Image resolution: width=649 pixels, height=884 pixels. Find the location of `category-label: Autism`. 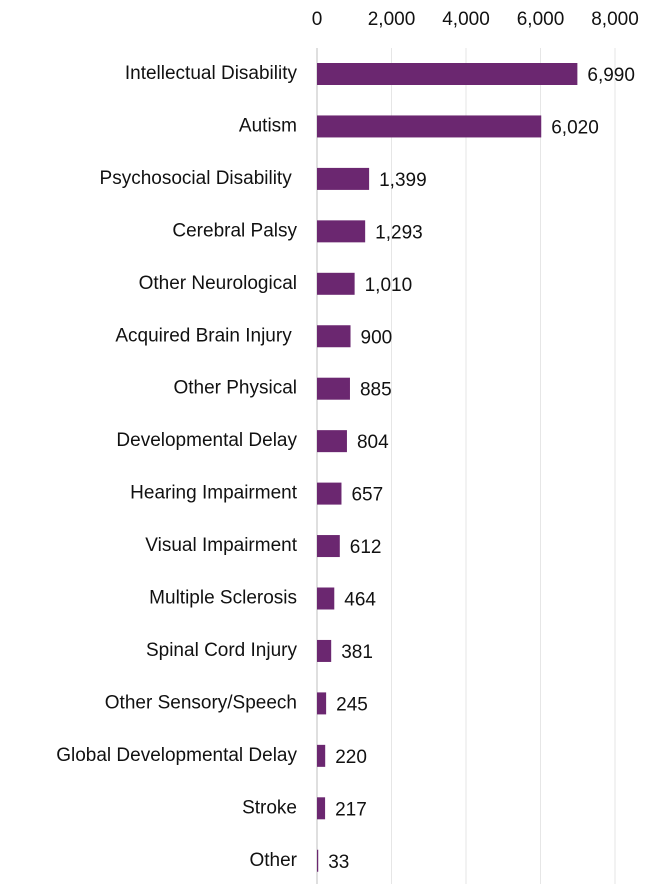

category-label: Autism is located at coordinates (268, 125).